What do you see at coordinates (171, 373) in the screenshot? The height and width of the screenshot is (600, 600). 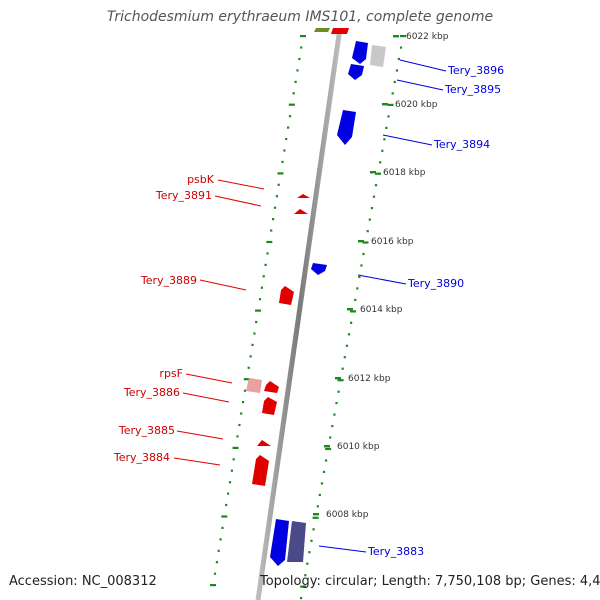 I see `label-rpsf: rpsF` at bounding box center [171, 373].